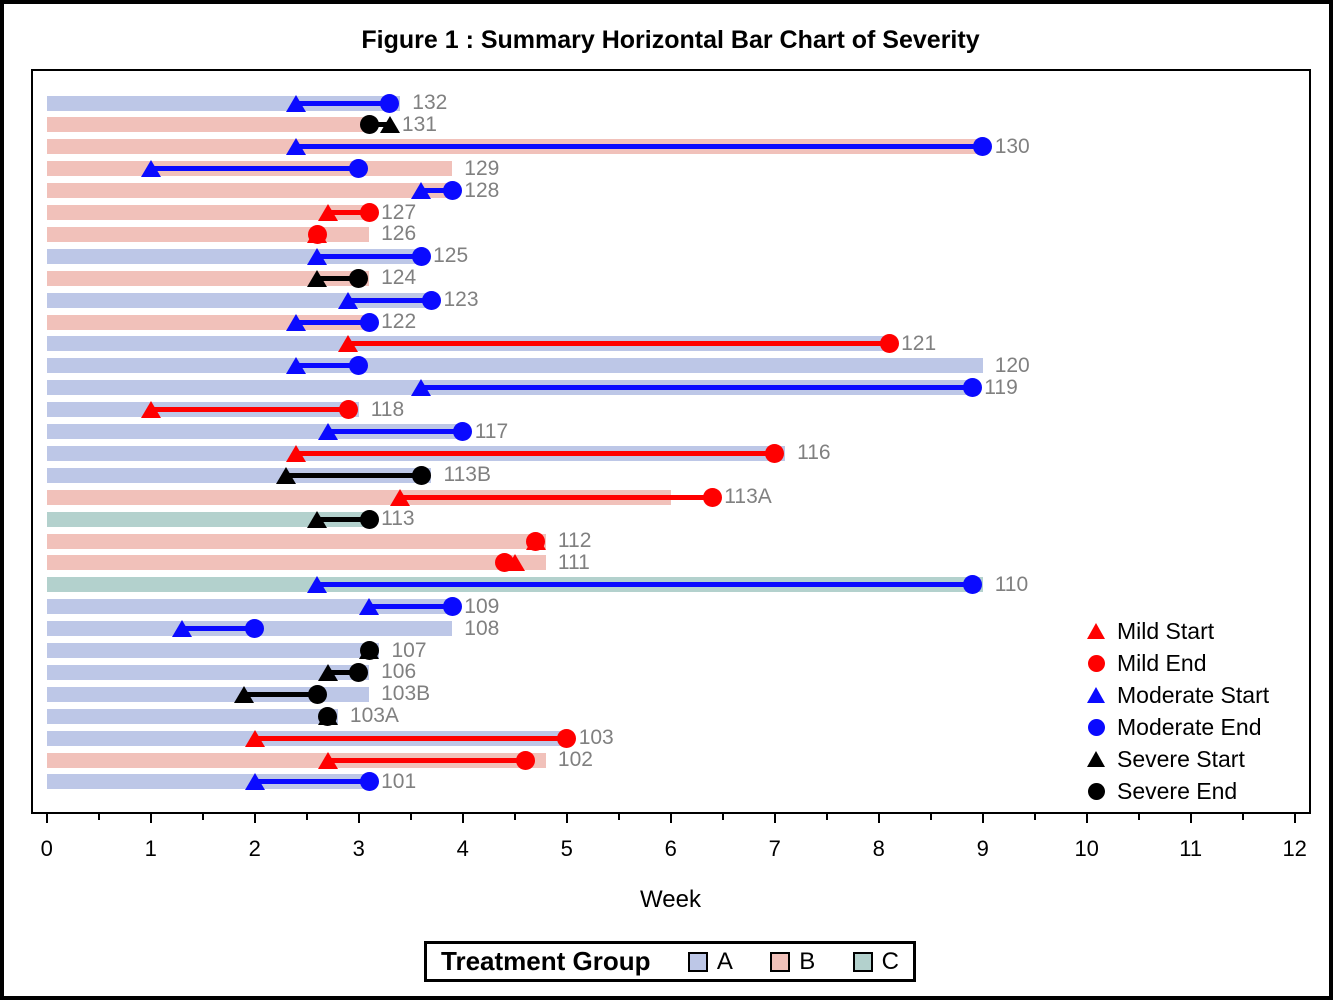  I want to click on x-axis-tick-label: 6, so click(670, 848).